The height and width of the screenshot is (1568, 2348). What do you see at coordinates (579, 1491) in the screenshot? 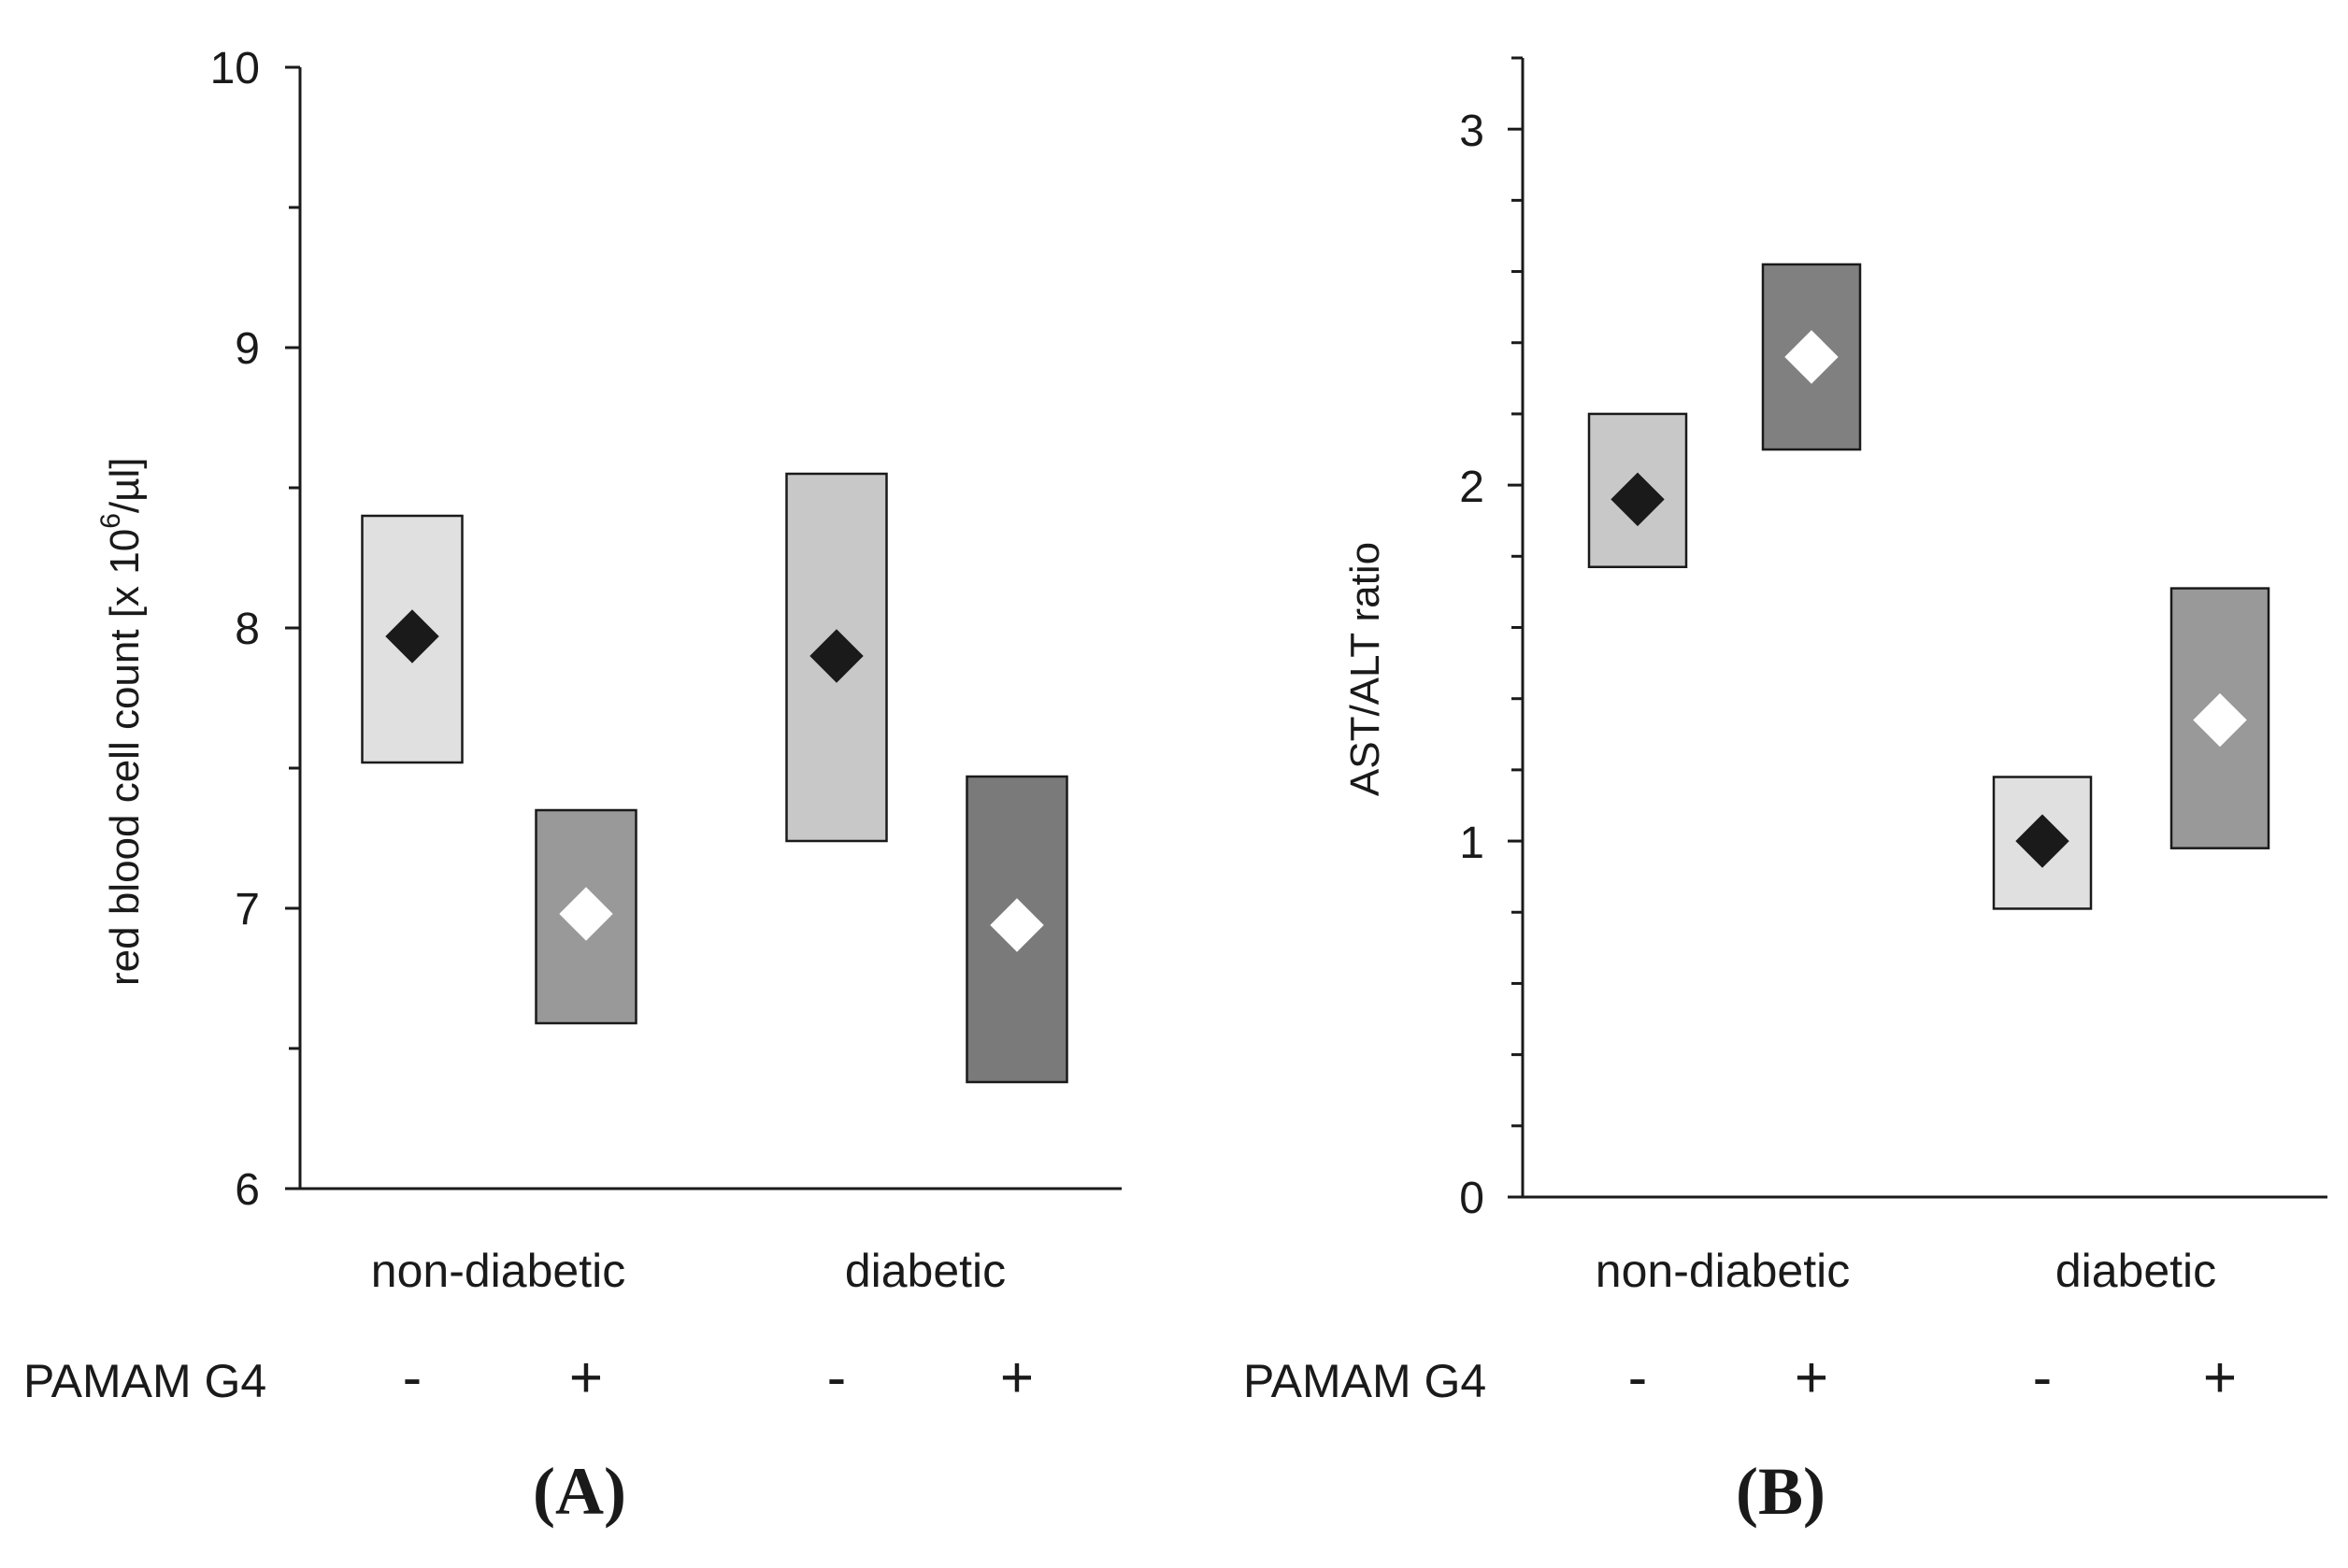
I see `panel-label: (A)` at bounding box center [579, 1491].